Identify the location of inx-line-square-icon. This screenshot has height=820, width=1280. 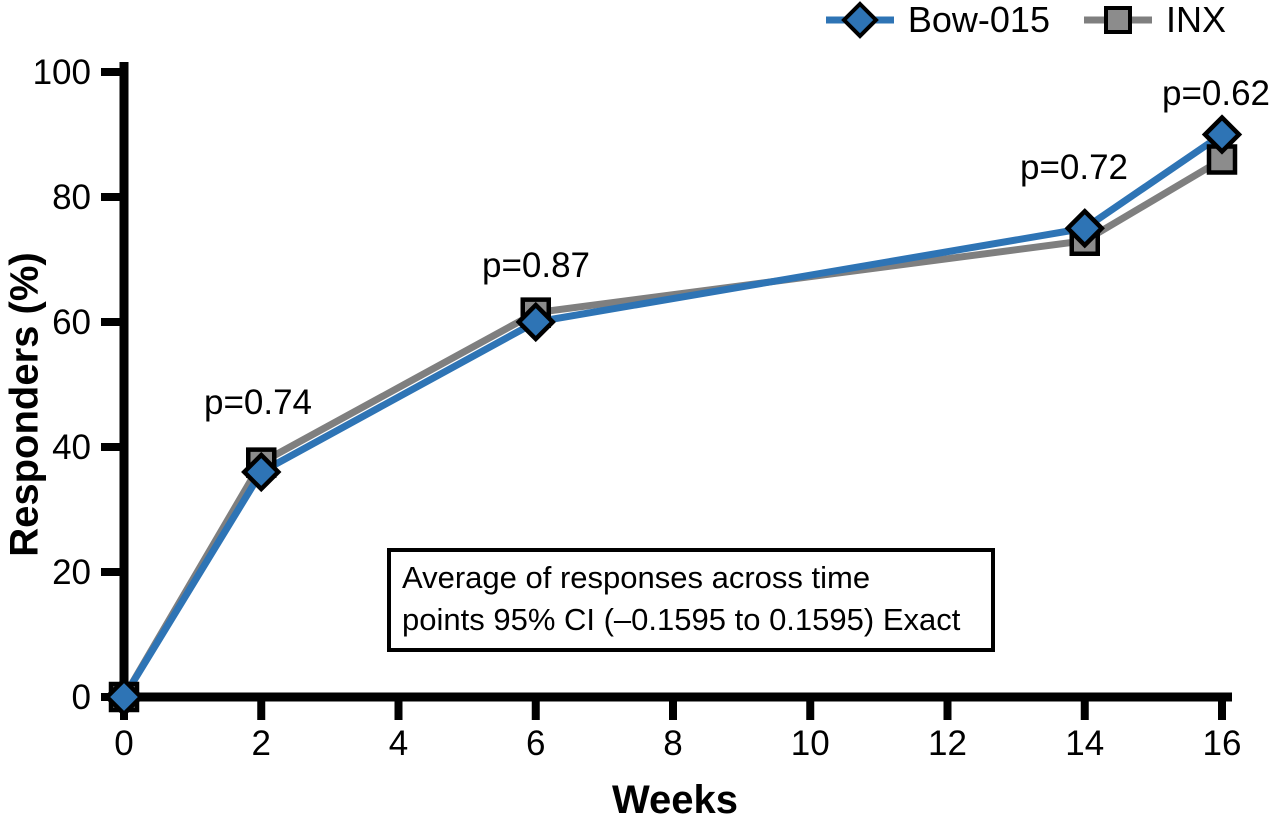
(1117, 20).